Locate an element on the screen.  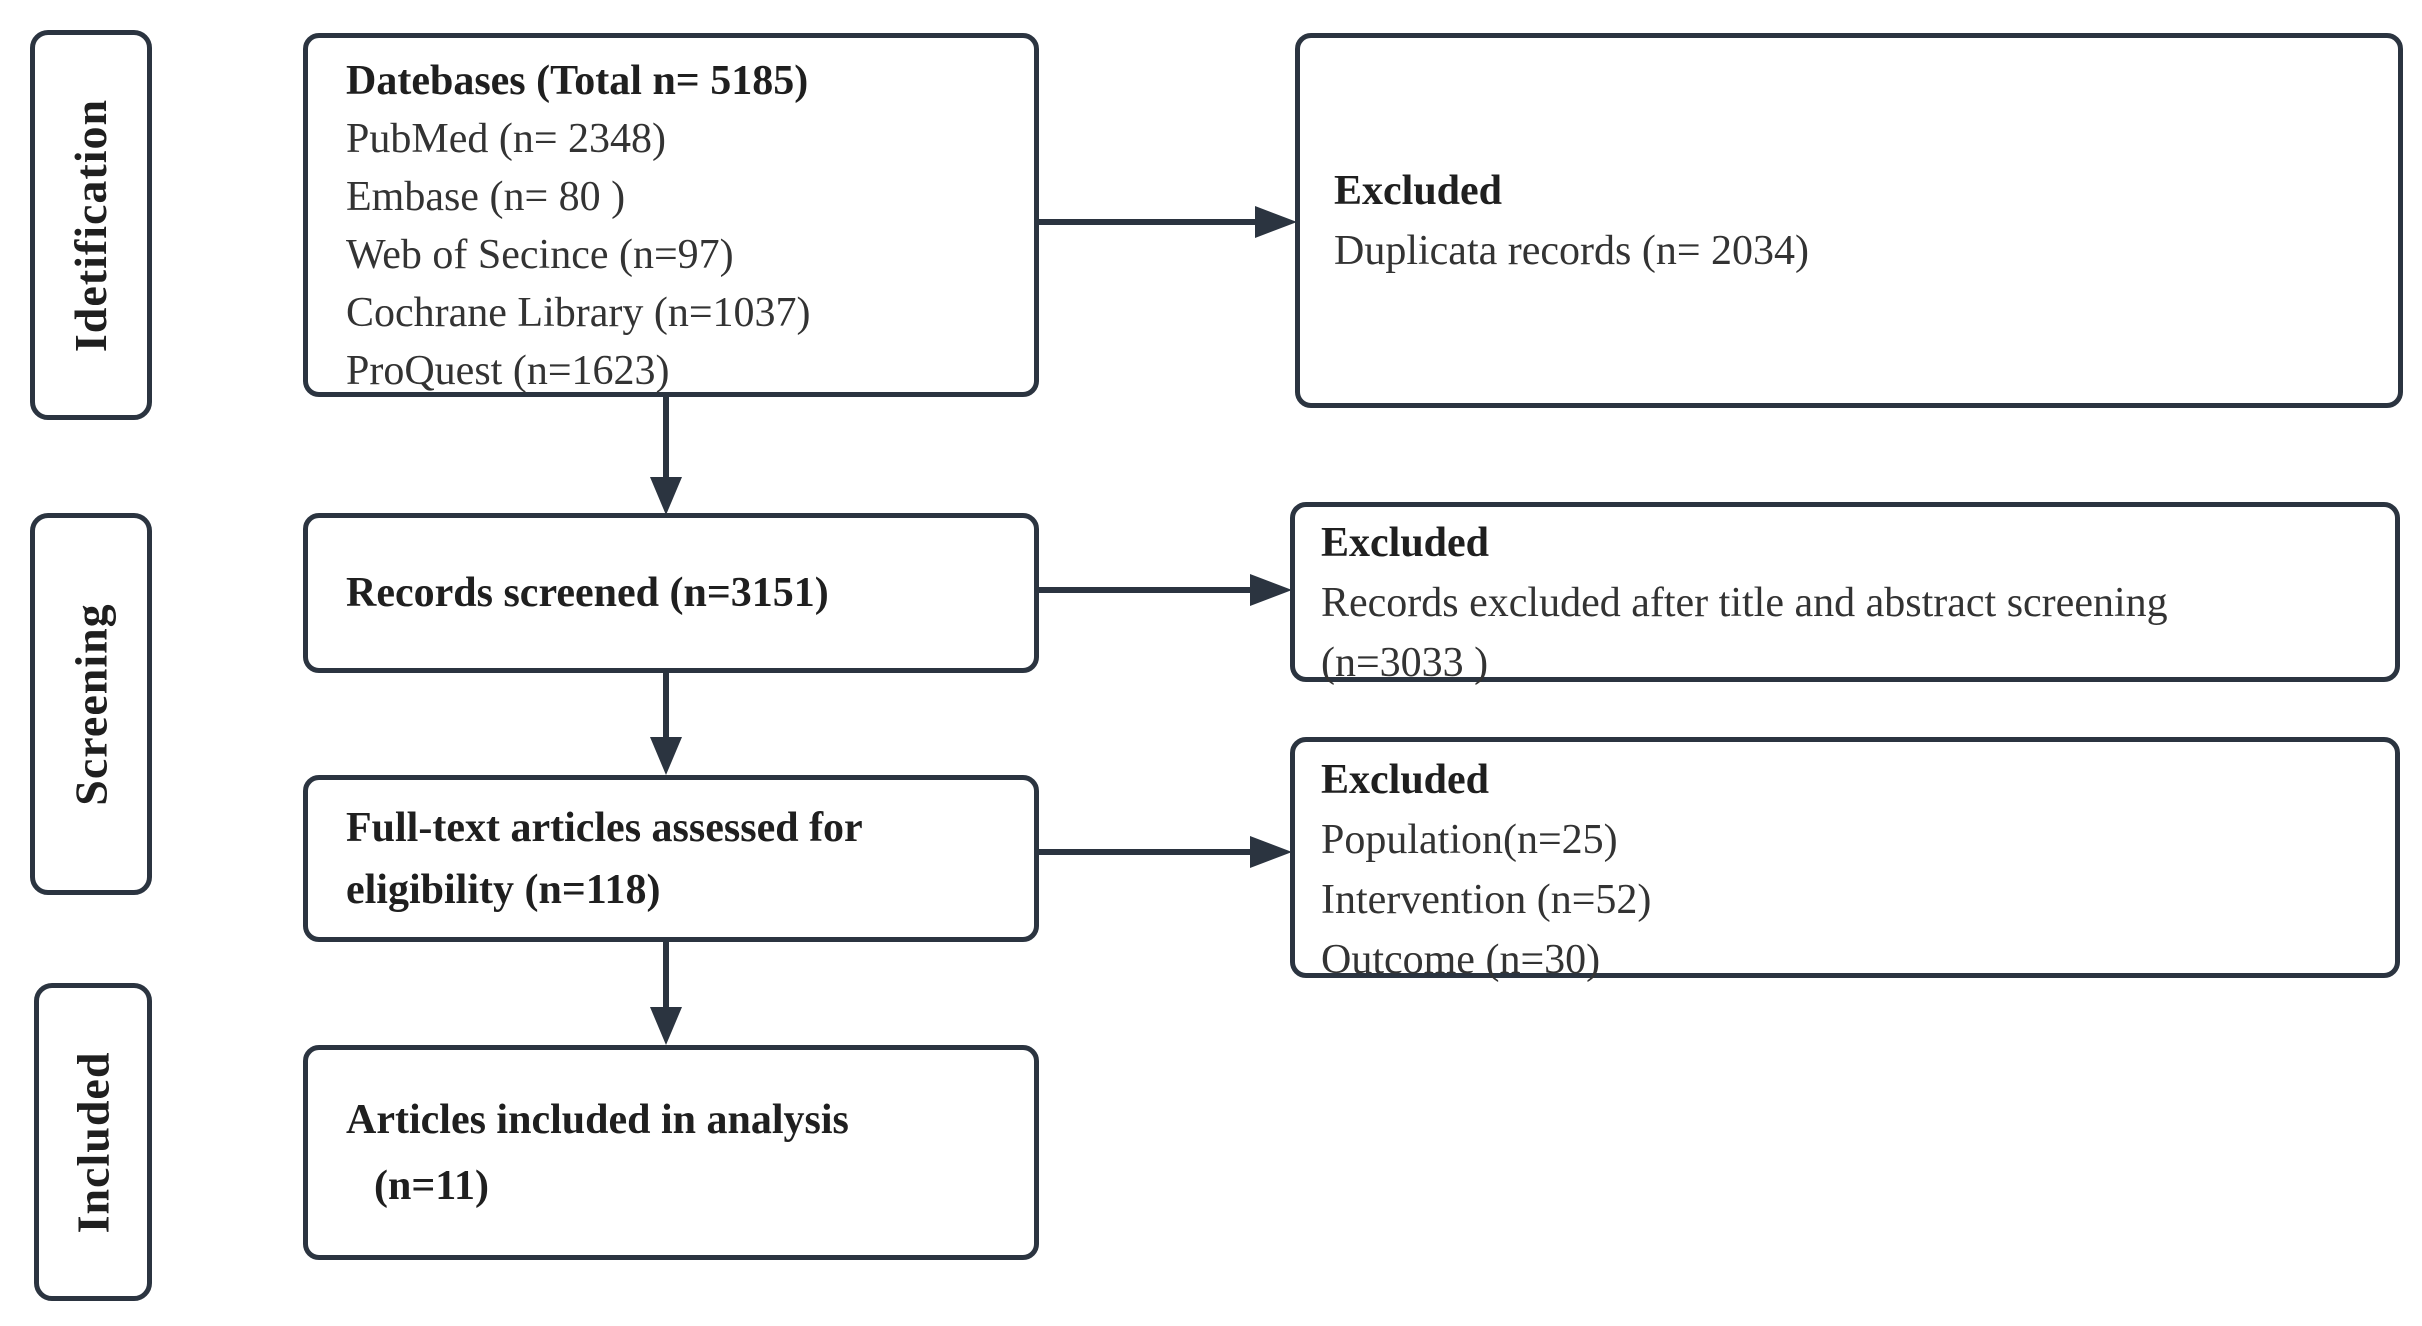
arrow-line-databases-to-excluded is located at coordinates (1147, 222).